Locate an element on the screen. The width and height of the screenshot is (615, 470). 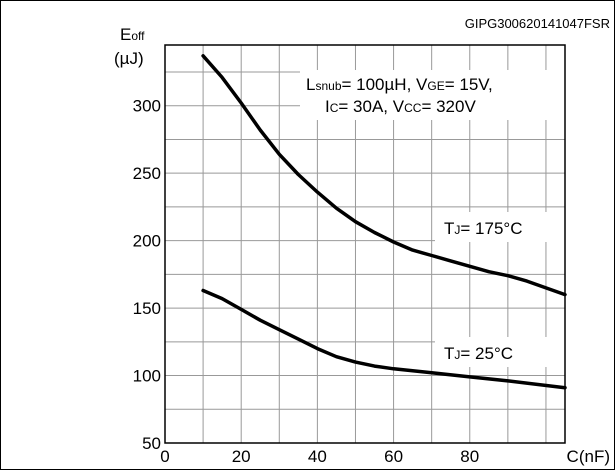
x-tick-label: 80 is located at coordinates (469, 456).